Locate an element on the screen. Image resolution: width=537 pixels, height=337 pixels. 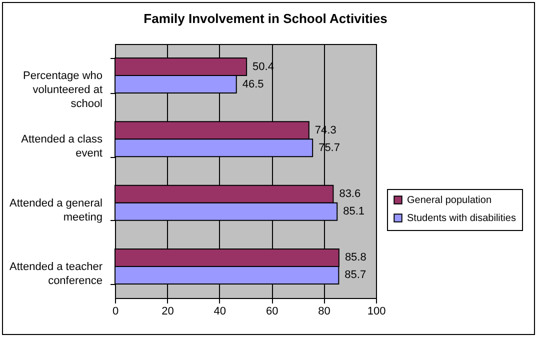
x-tick-label: 100 is located at coordinates (376, 312).